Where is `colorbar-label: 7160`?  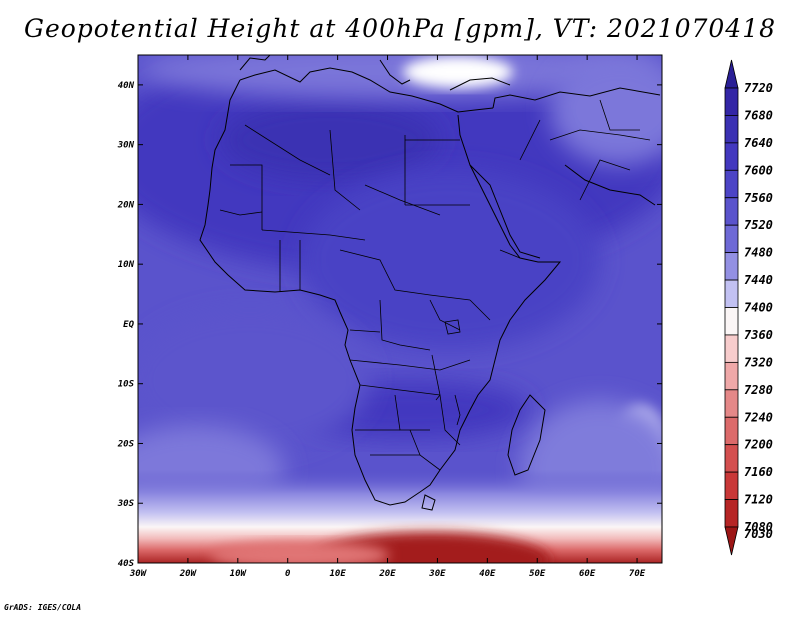
colorbar-label: 7160 is located at coordinates (758, 472).